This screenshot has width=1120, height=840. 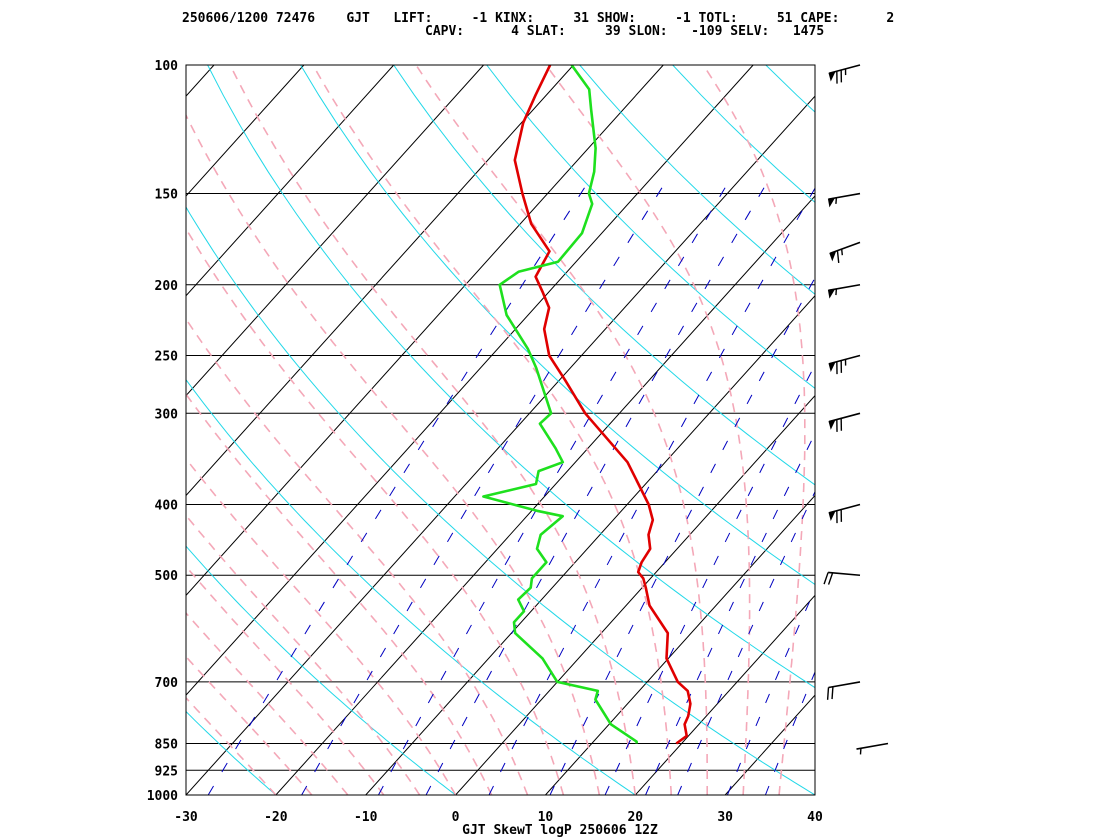 I want to click on pressure-tick-label: 925, so click(x=166, y=771).